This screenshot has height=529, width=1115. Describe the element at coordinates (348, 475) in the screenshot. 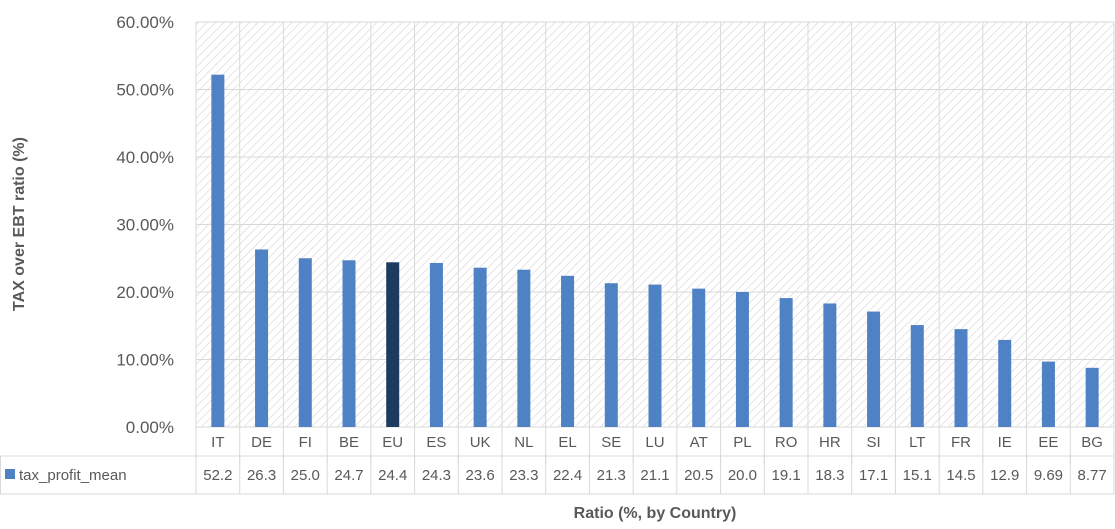

I see `data-label: 24.7` at that location.